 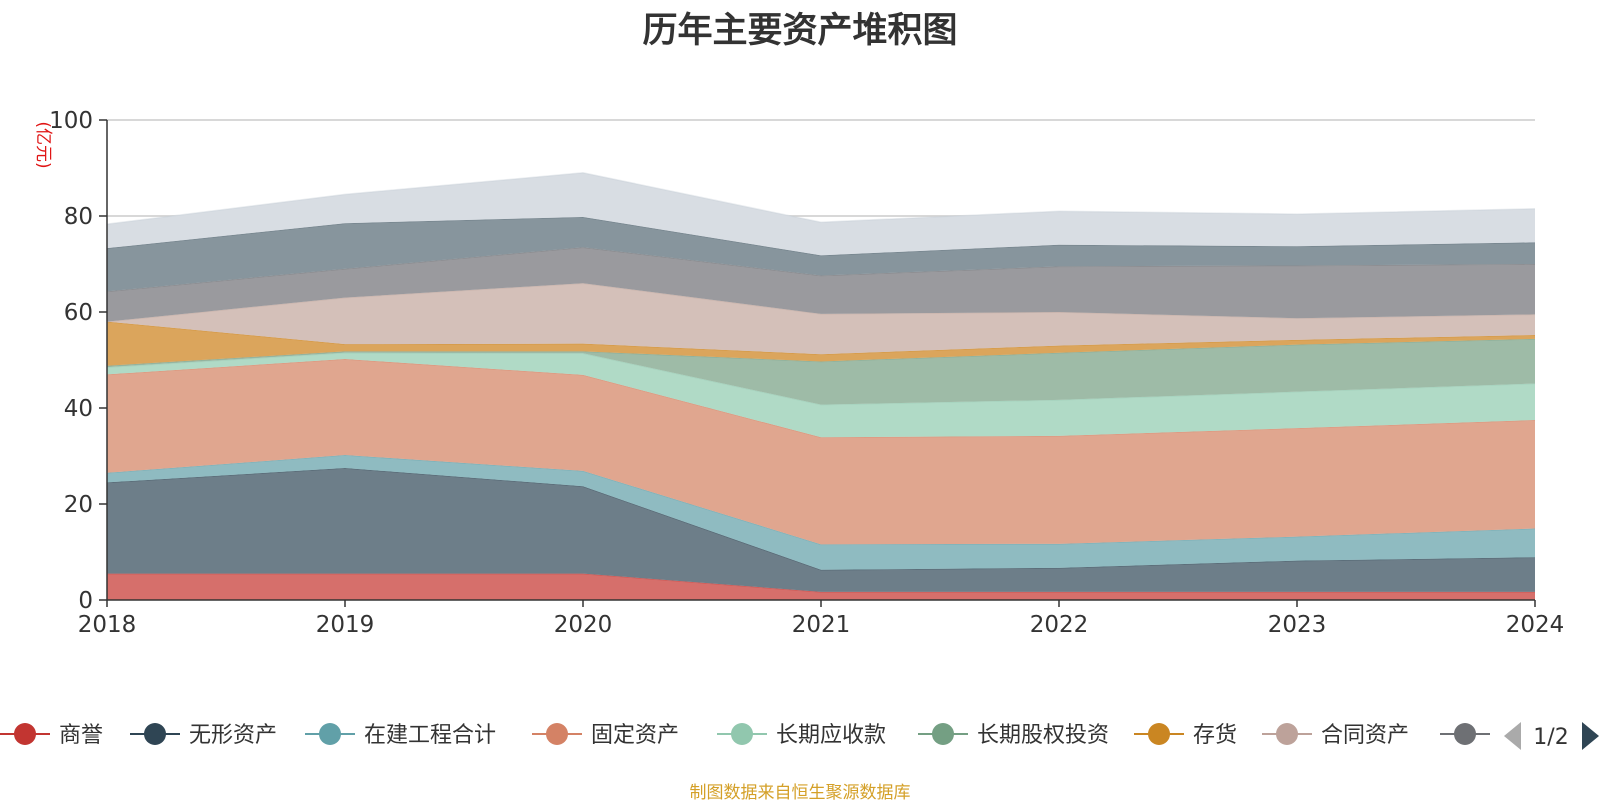 I want to click on x-tick-label: 2018, so click(x=107, y=625).